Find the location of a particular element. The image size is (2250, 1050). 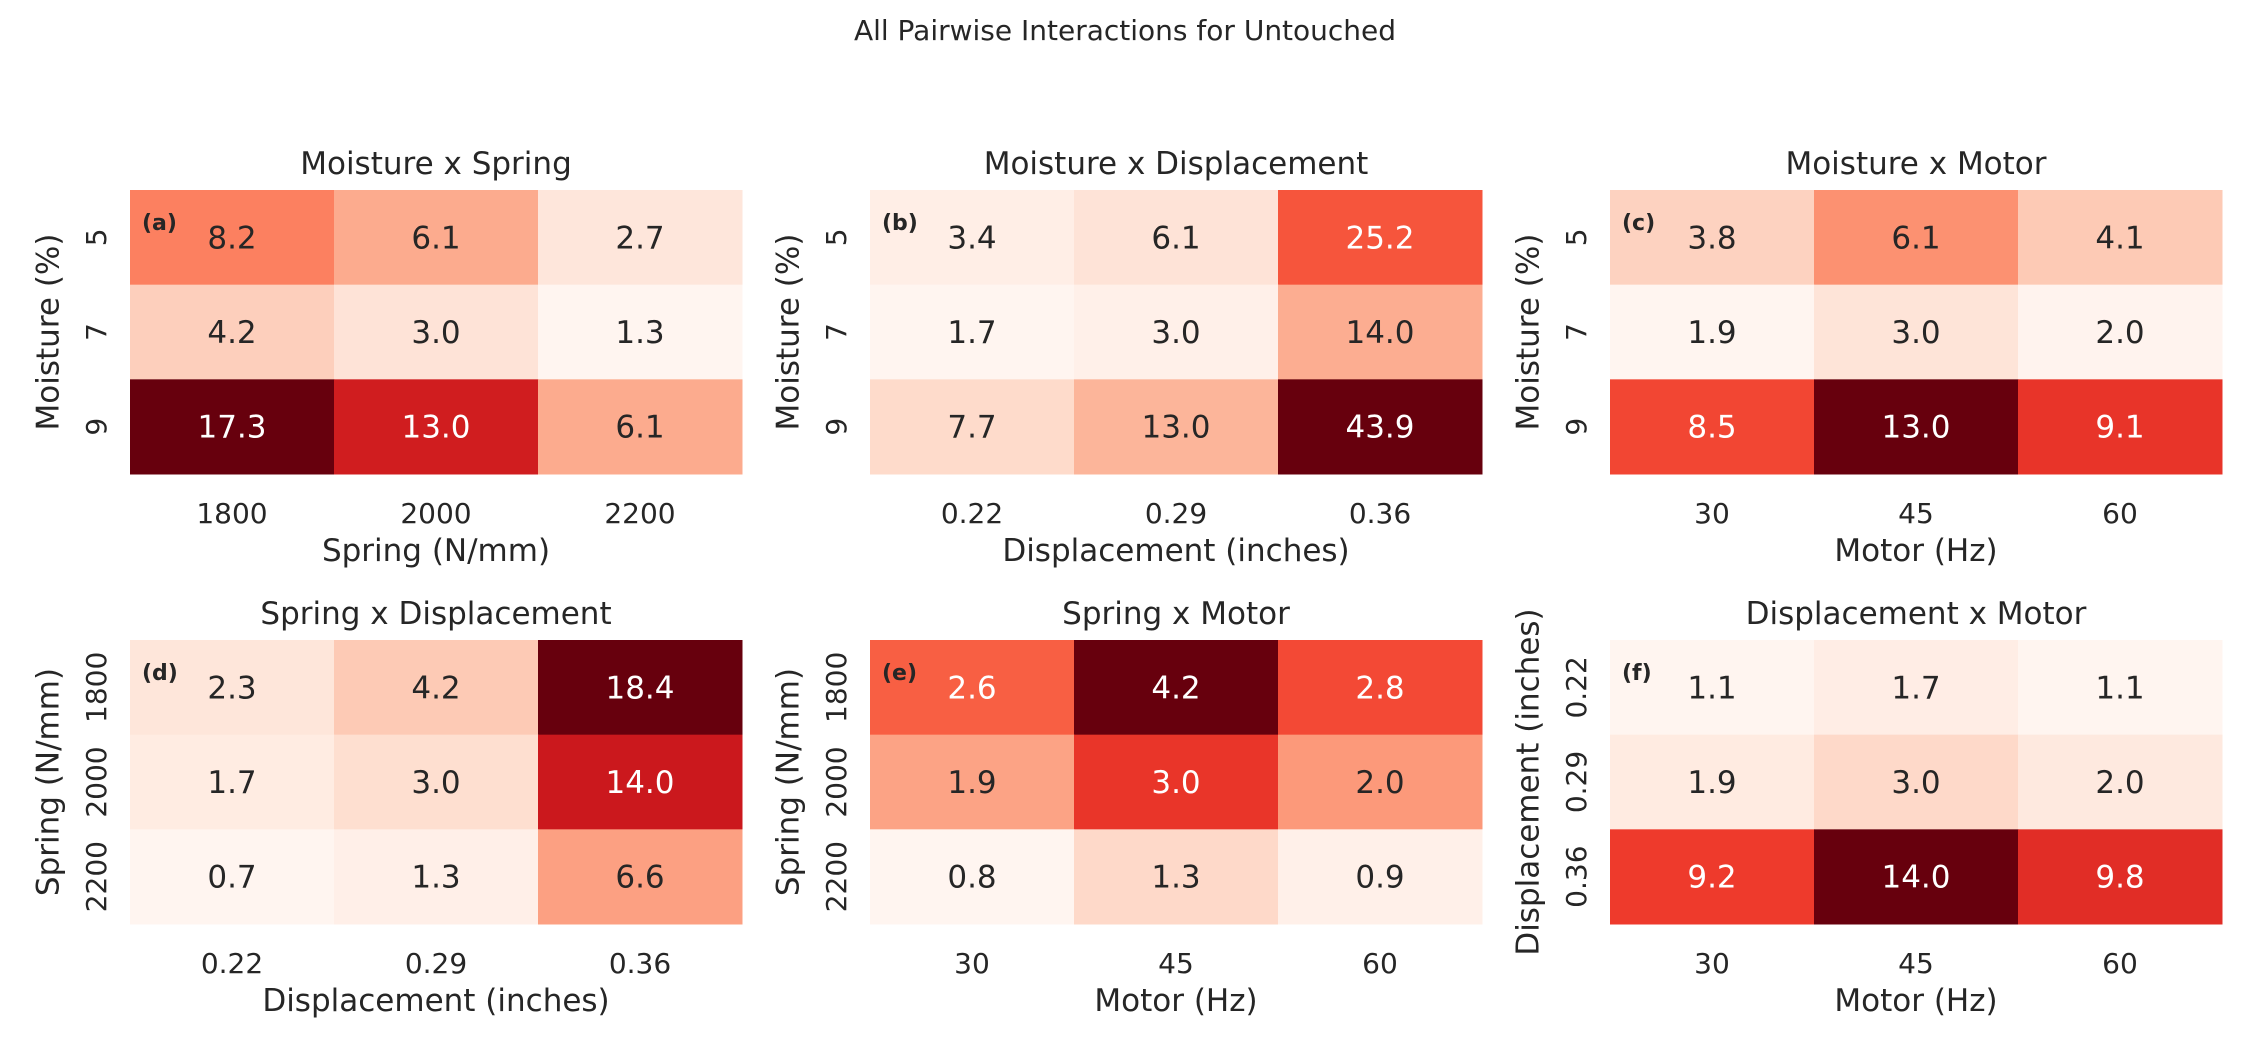

panel-e-cell-label-r1-c2: 2.0 is located at coordinates (1379, 783).